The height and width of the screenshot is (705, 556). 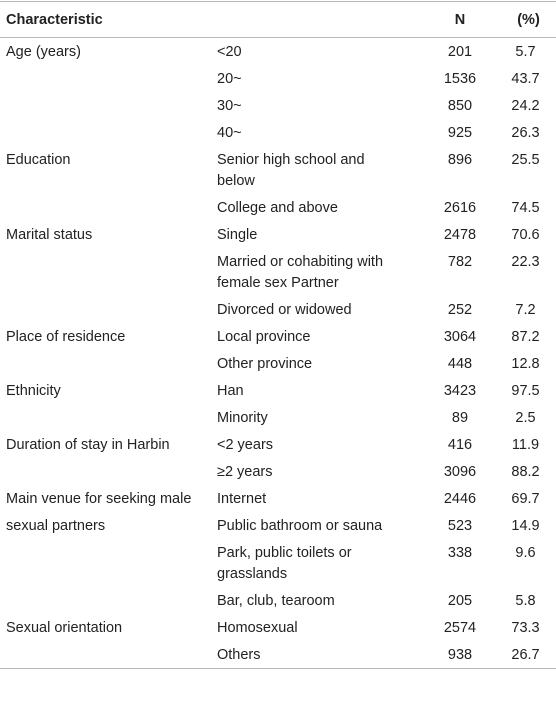 What do you see at coordinates (230, 391) in the screenshot?
I see `category-cell: Han` at bounding box center [230, 391].